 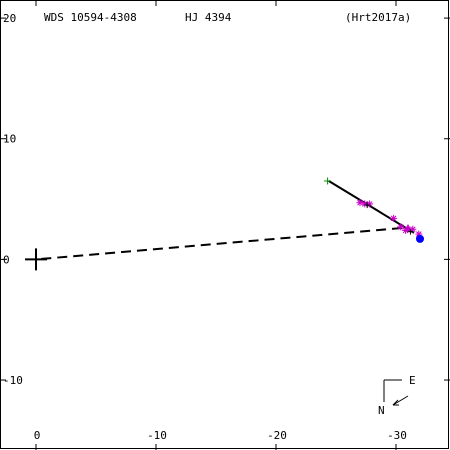 What do you see at coordinates (277, 435) in the screenshot?
I see `x-tick-label: -20` at bounding box center [277, 435].